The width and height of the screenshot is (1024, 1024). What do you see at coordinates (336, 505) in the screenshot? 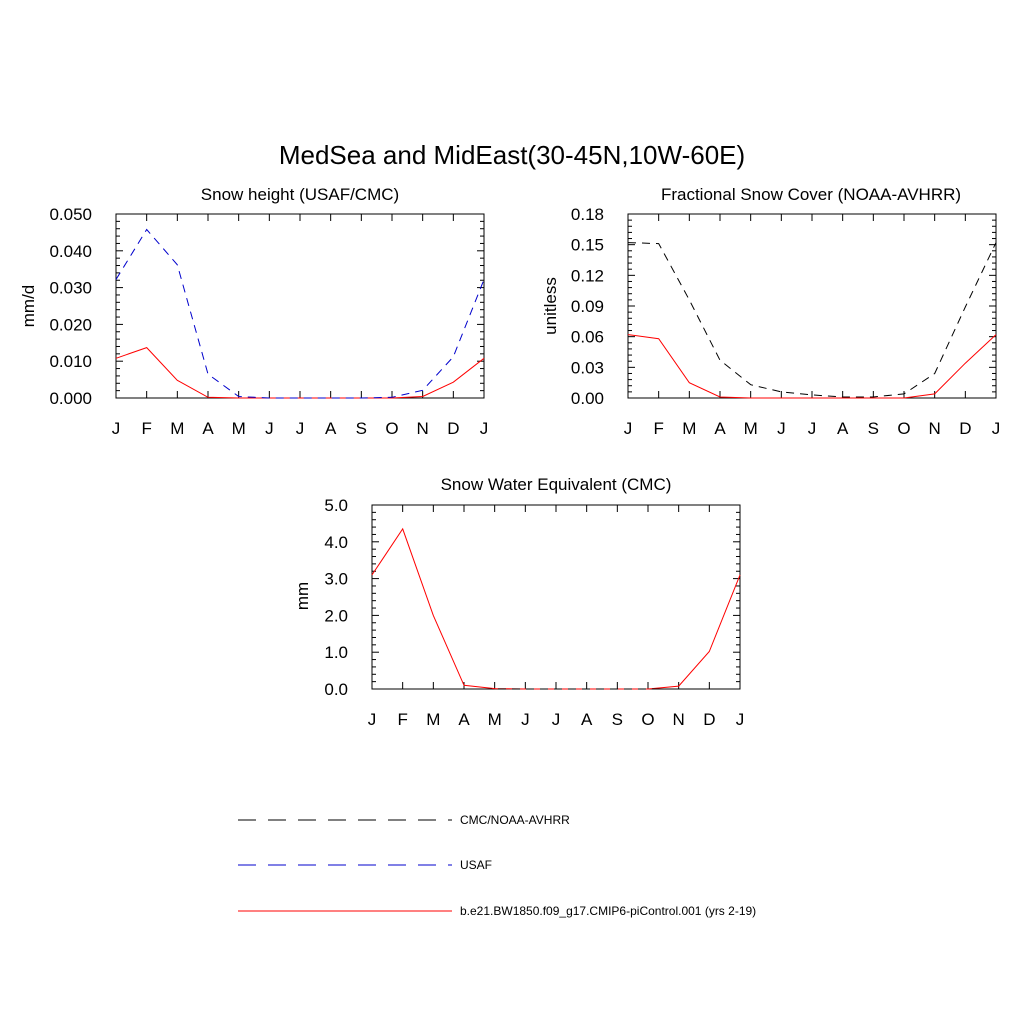
I see `y-tick-label: 5.0` at bounding box center [336, 505].